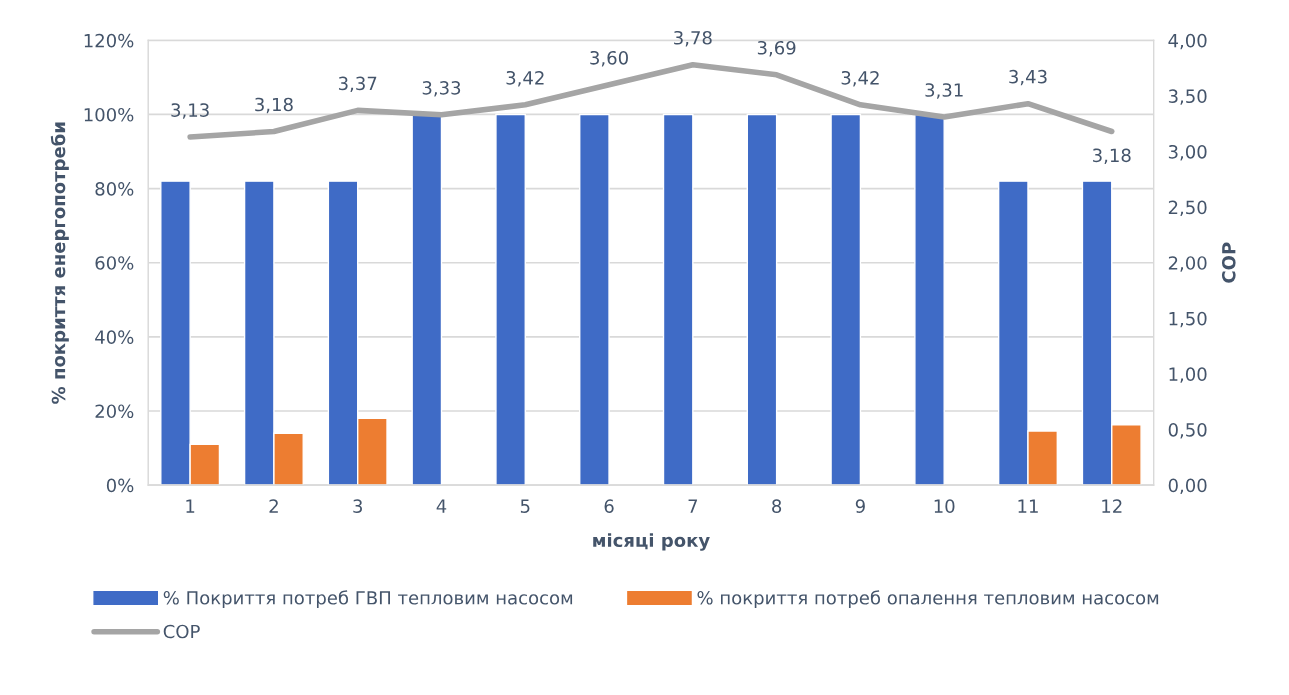 The width and height of the screenshot is (1289, 695). What do you see at coordinates (1112, 506) in the screenshot?
I see `x-tick-label: 12` at bounding box center [1112, 506].